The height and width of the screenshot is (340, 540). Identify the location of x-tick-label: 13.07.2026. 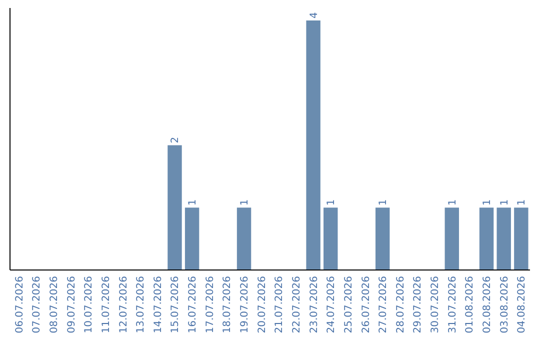
(141, 305).